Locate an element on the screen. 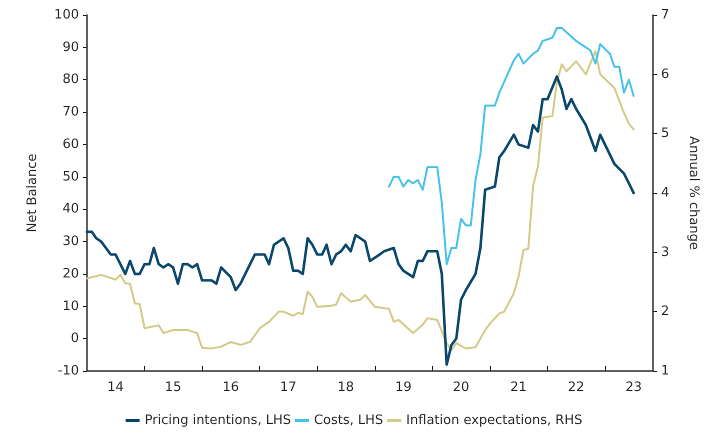  x-tick-label: 23 is located at coordinates (633, 387).